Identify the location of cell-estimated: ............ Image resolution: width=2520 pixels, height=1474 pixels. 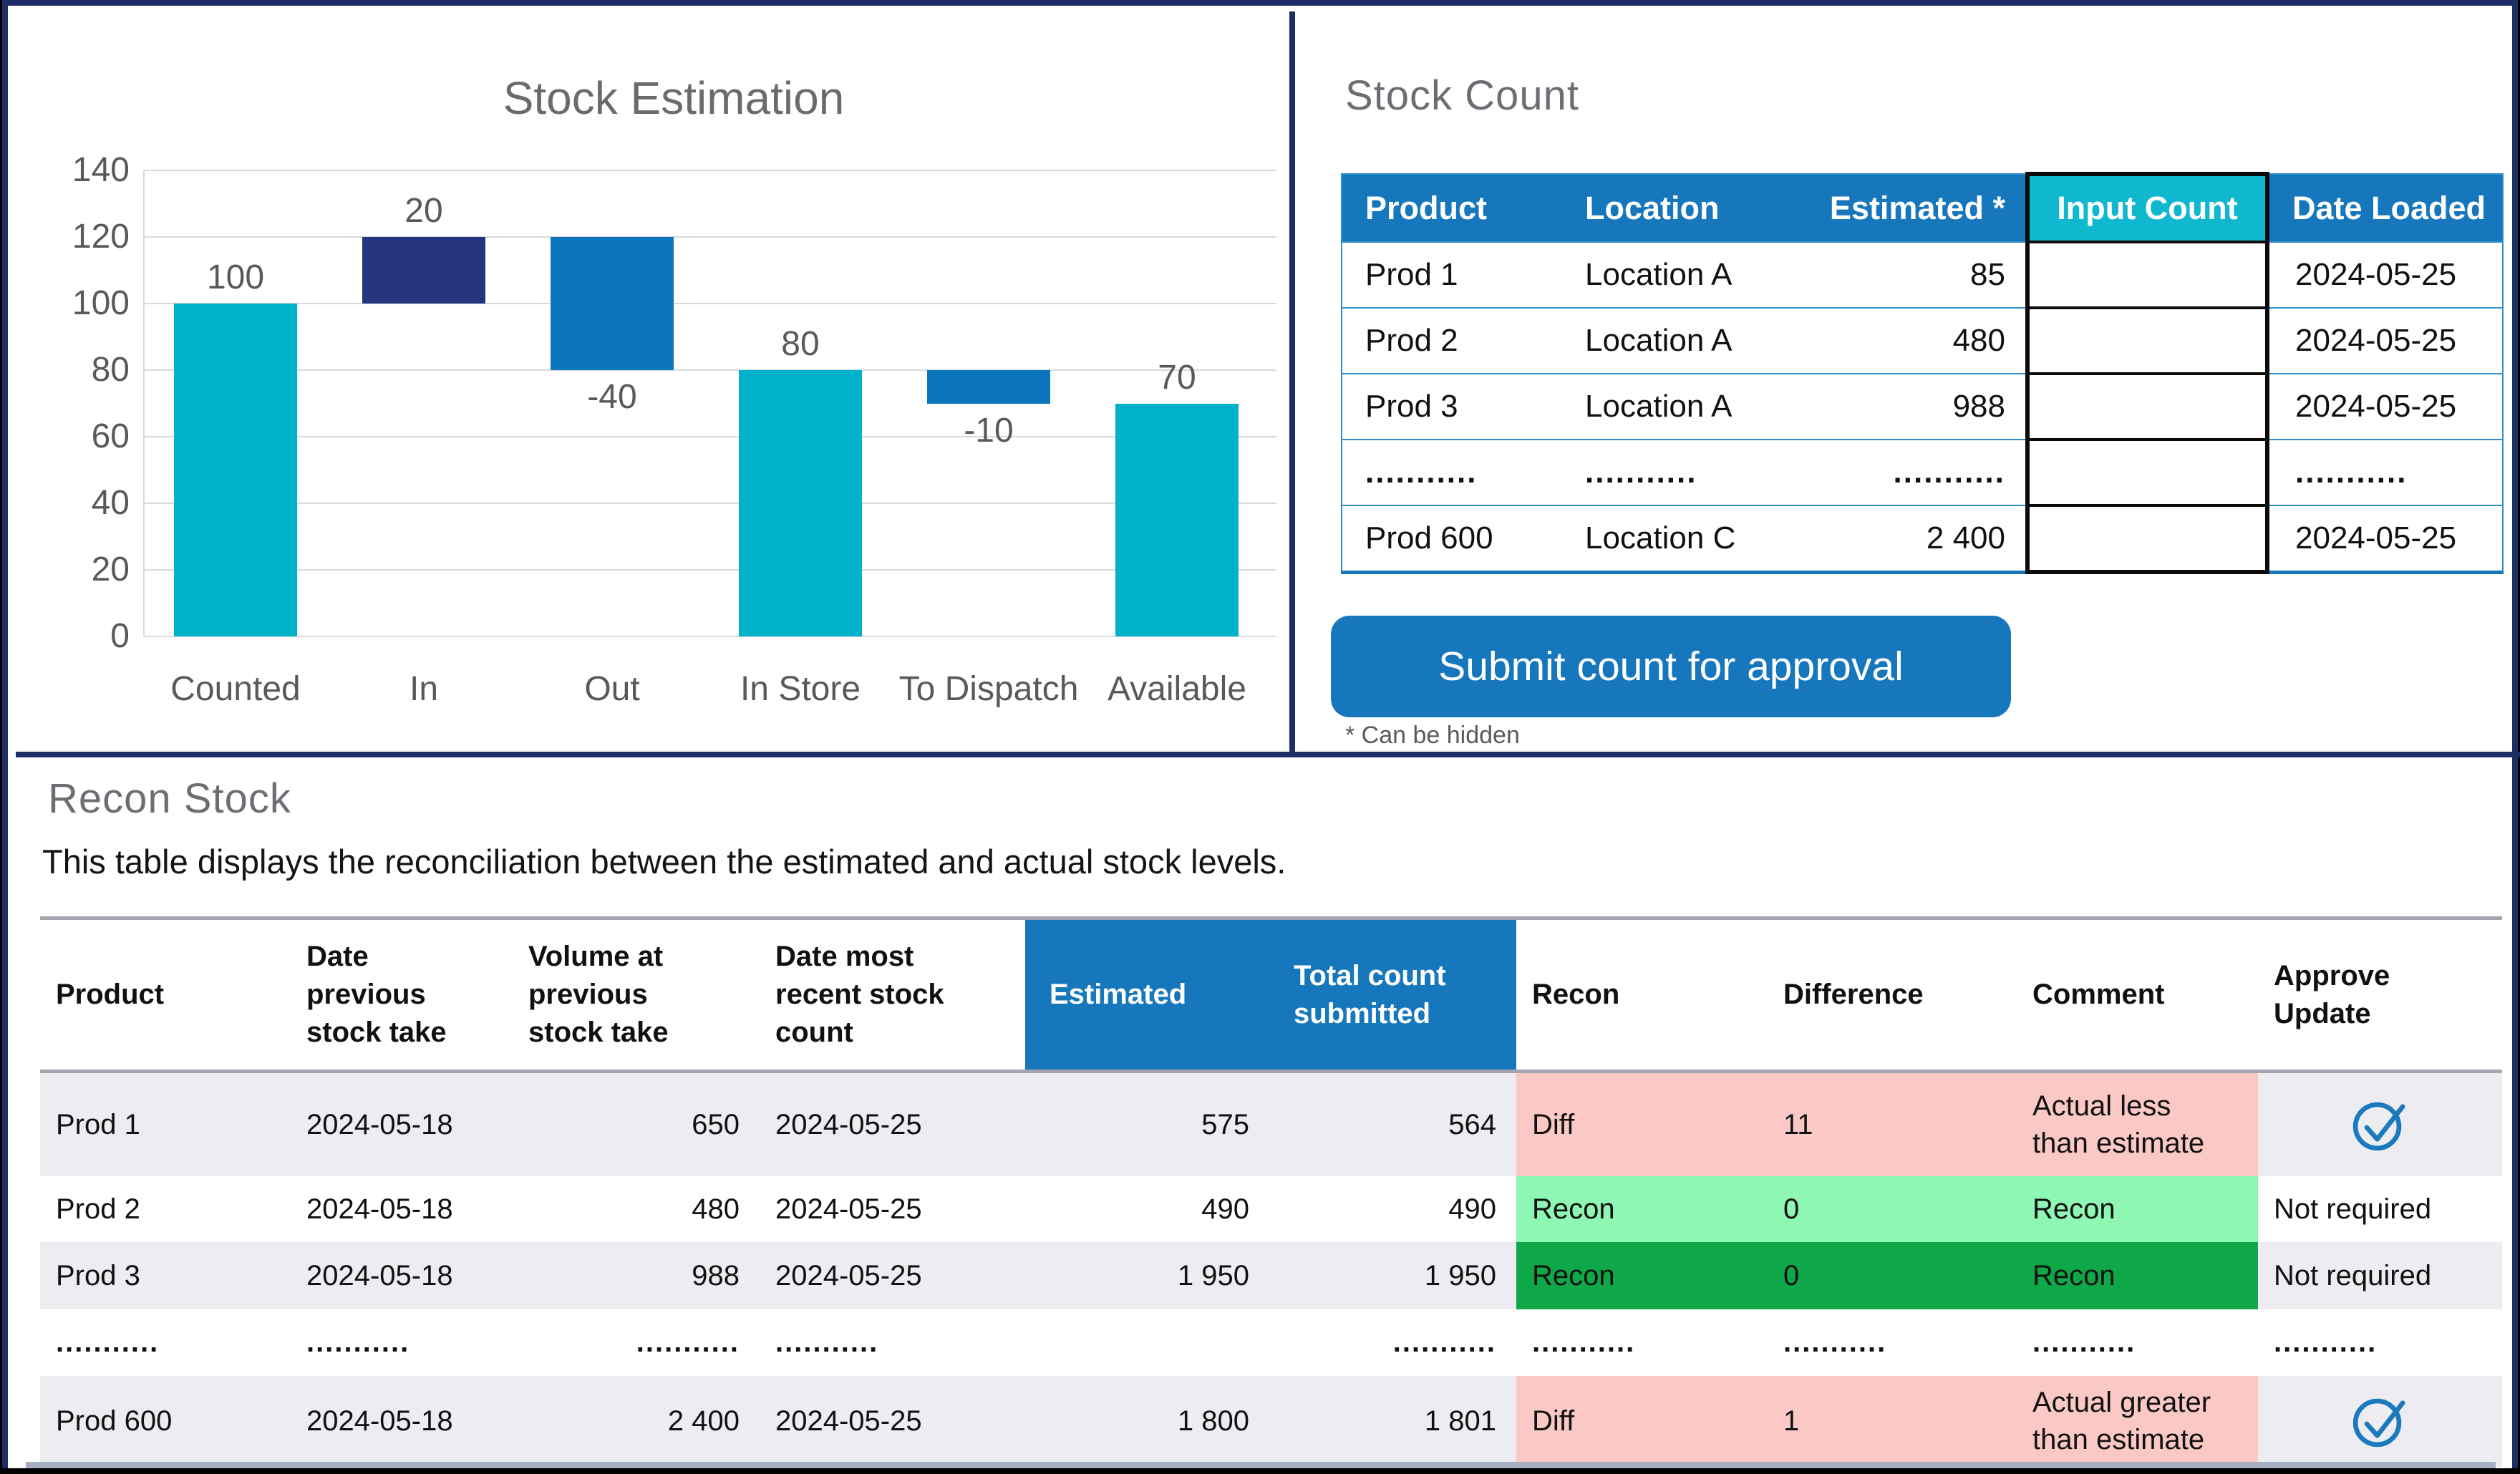
(1912, 472).